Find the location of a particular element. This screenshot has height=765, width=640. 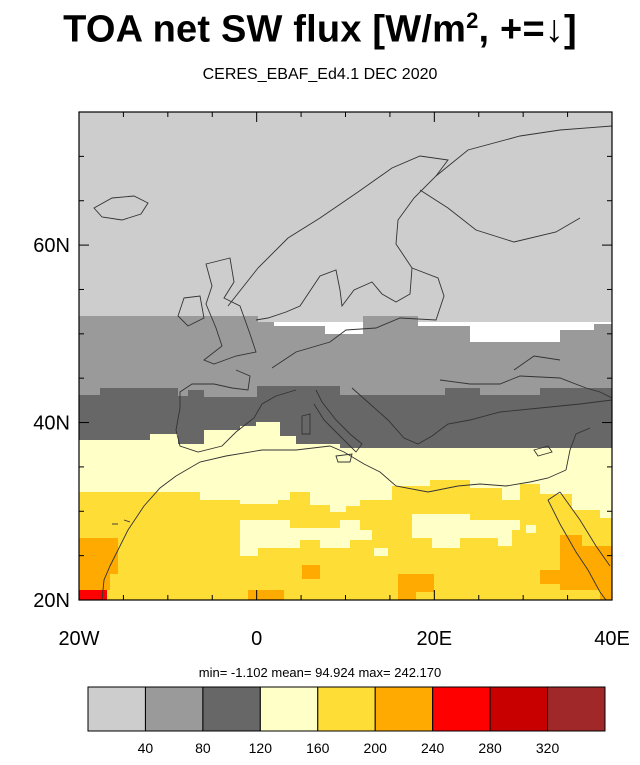

colorbar-label: 160 is located at coordinates (318, 748).